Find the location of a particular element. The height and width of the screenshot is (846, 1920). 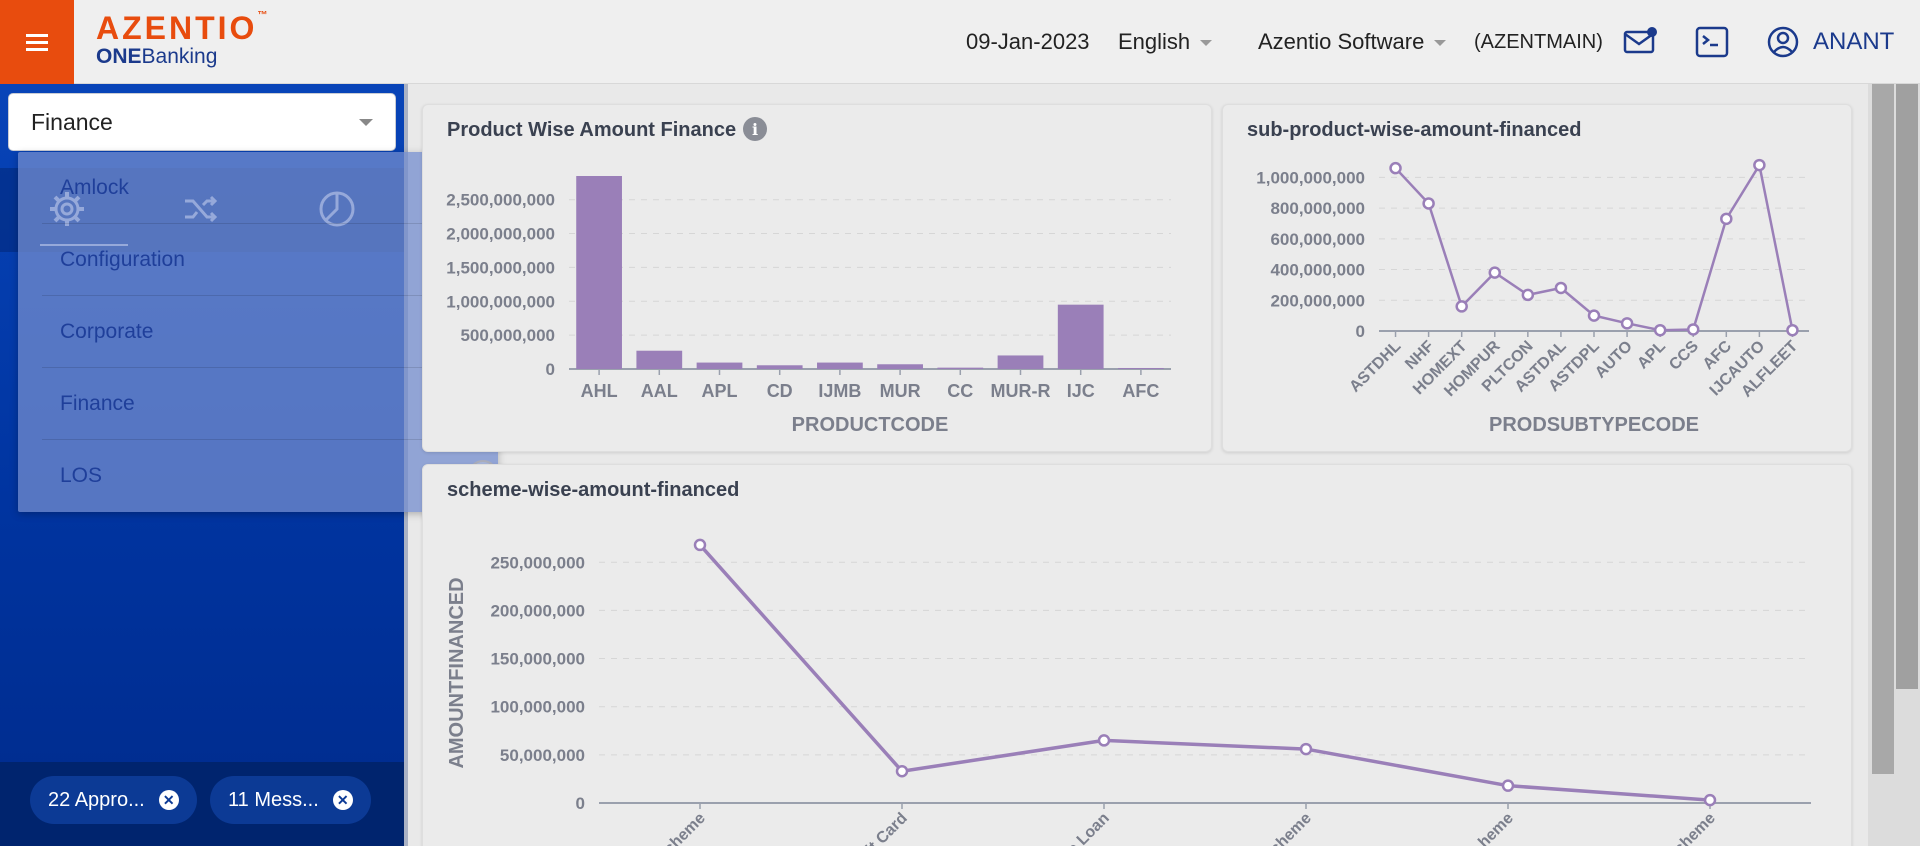

x-tick-label: CD is located at coordinates (780, 391).